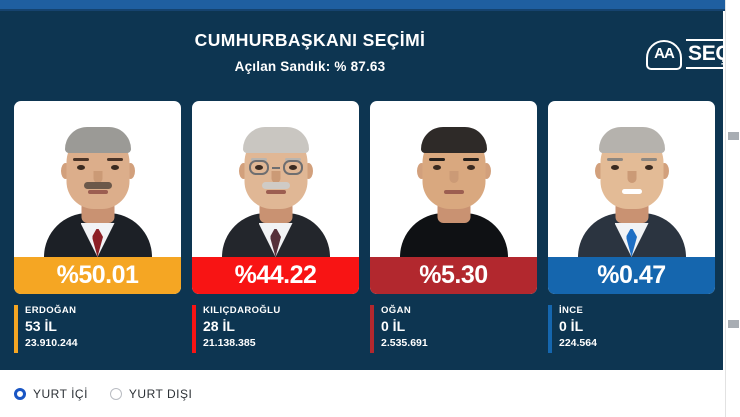  Describe the element at coordinates (60, 393) in the screenshot. I see `radio-label: YURT İÇİ` at that location.